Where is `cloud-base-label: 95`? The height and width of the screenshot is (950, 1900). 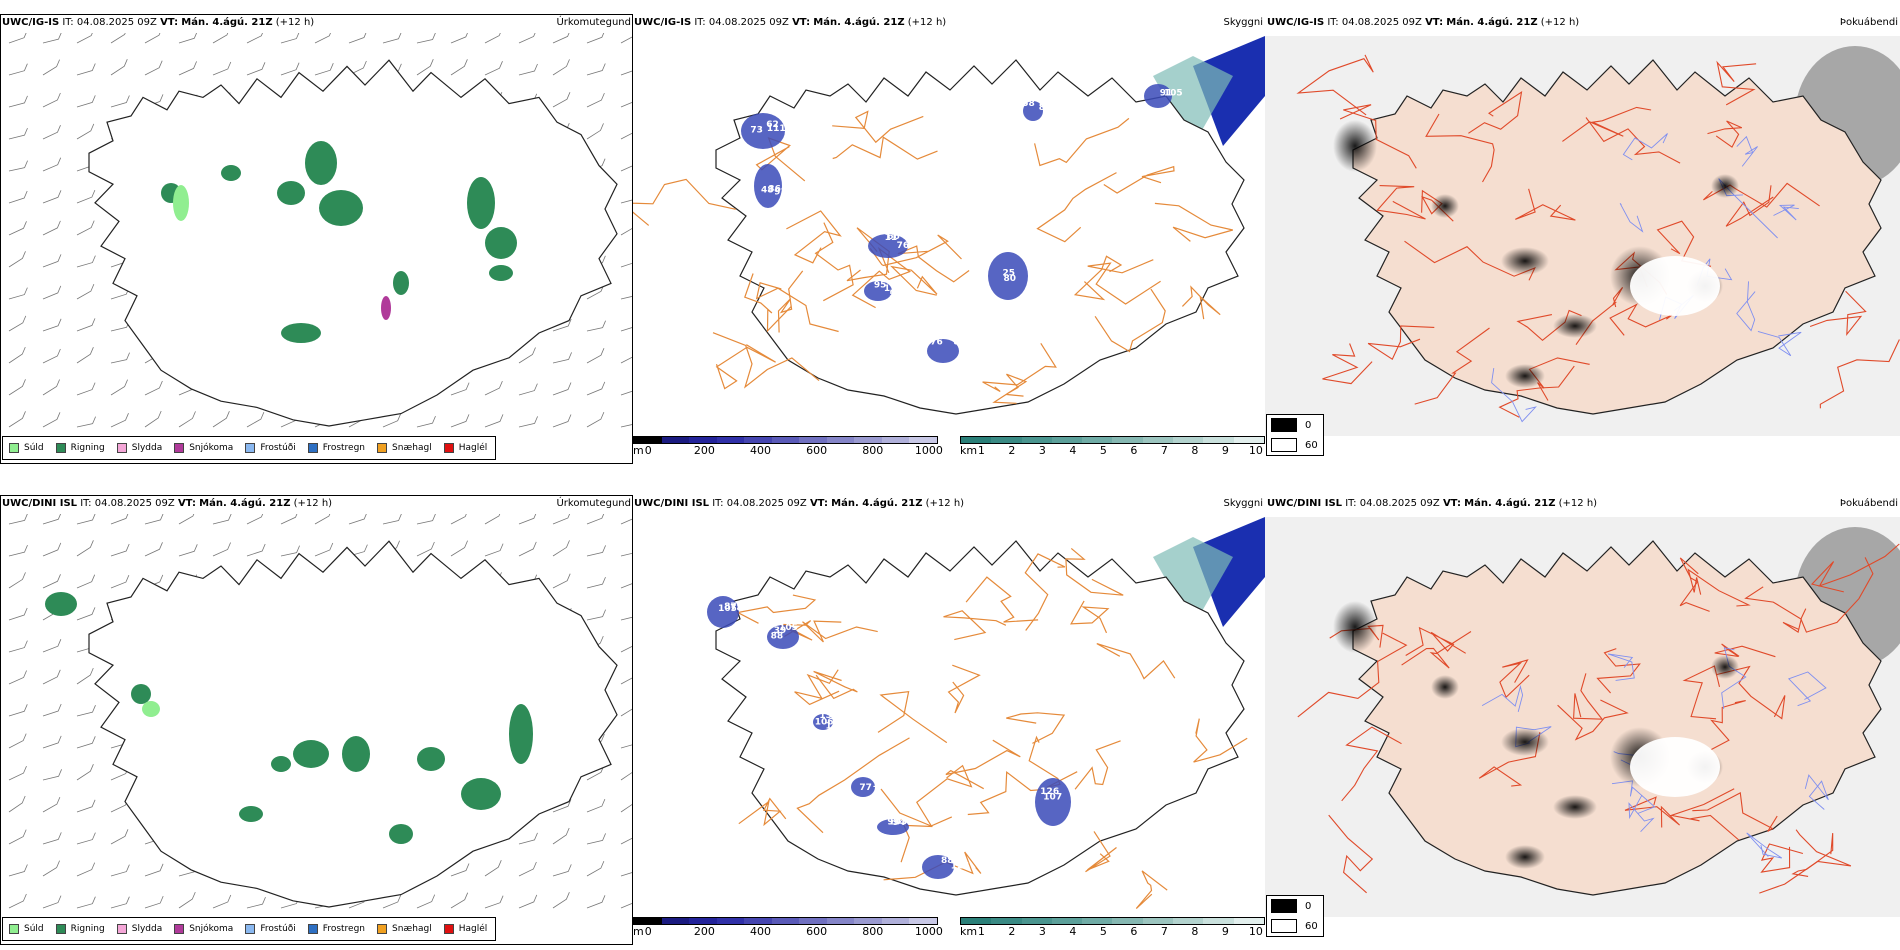
cloud-base-label: 95 is located at coordinates (880, 285).